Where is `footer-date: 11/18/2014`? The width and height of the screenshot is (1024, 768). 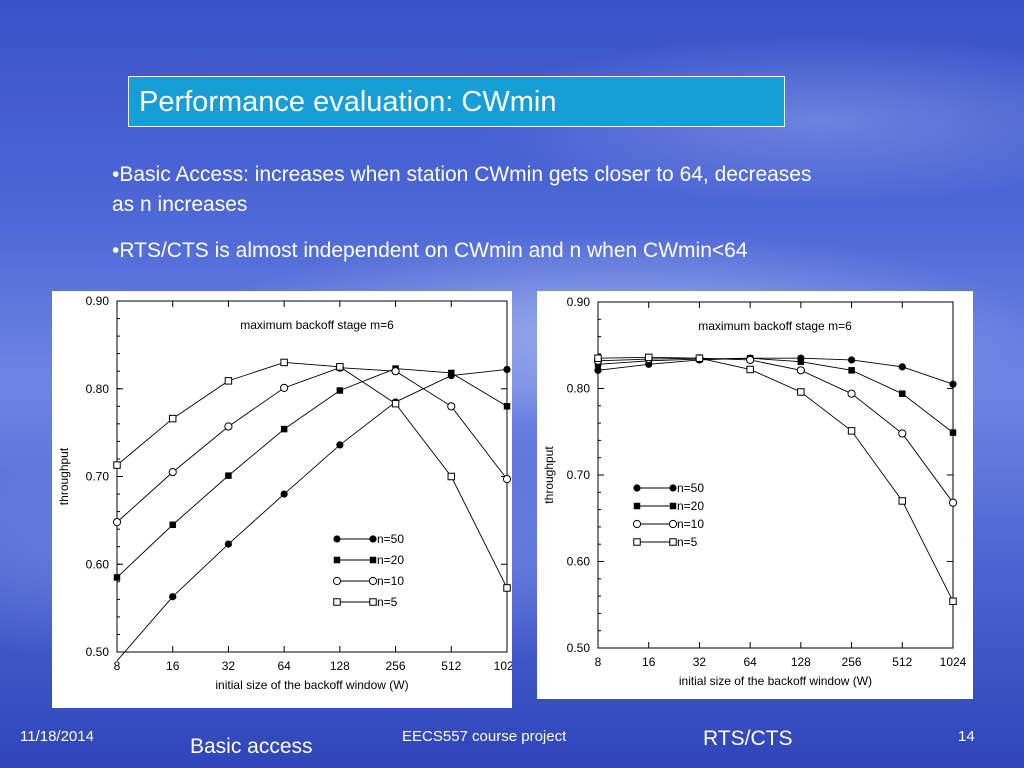 footer-date: 11/18/2014 is located at coordinates (57, 736).